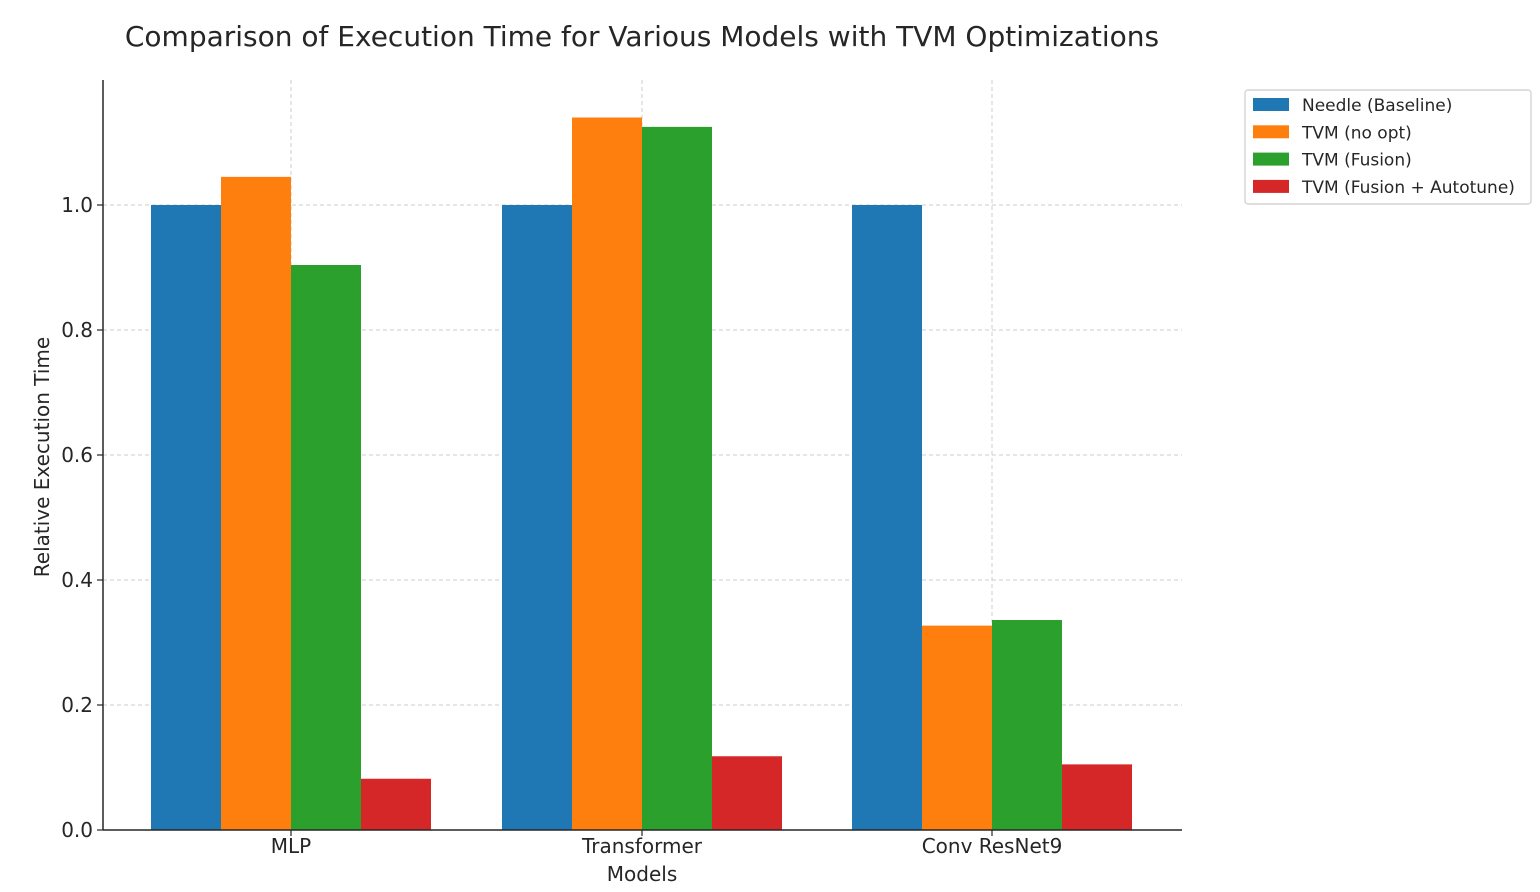 This screenshot has width=1540, height=892. Describe the element at coordinates (1356, 133) in the screenshot. I see `legend-label: TVM (no opt)` at that location.